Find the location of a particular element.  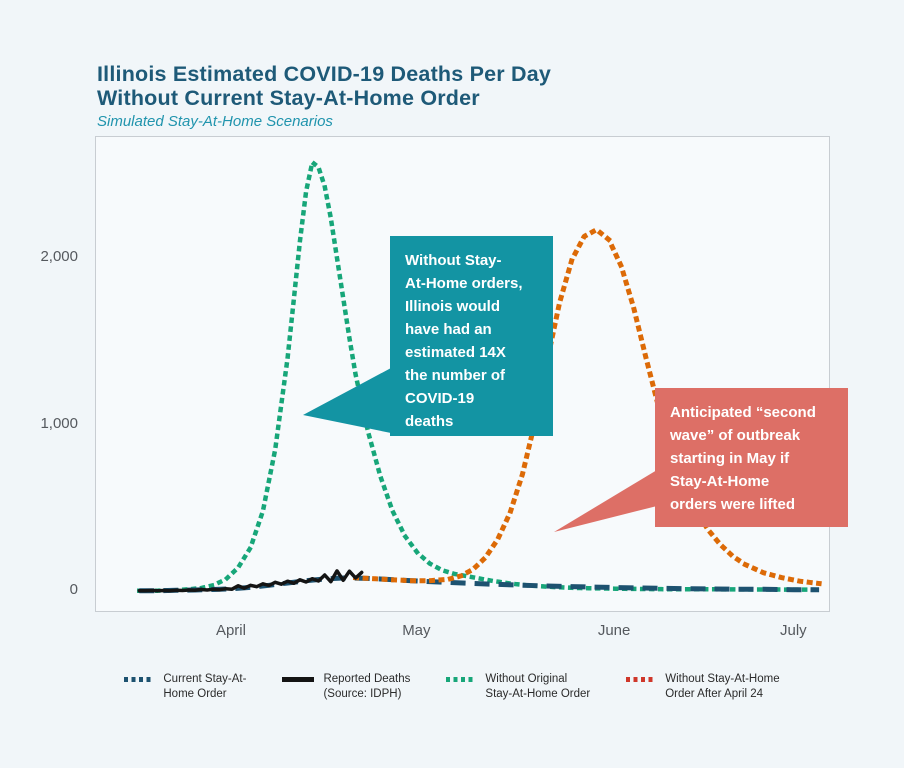

legend-item-1: Reported Deaths (Source: IDPH) is located at coordinates (346, 687).